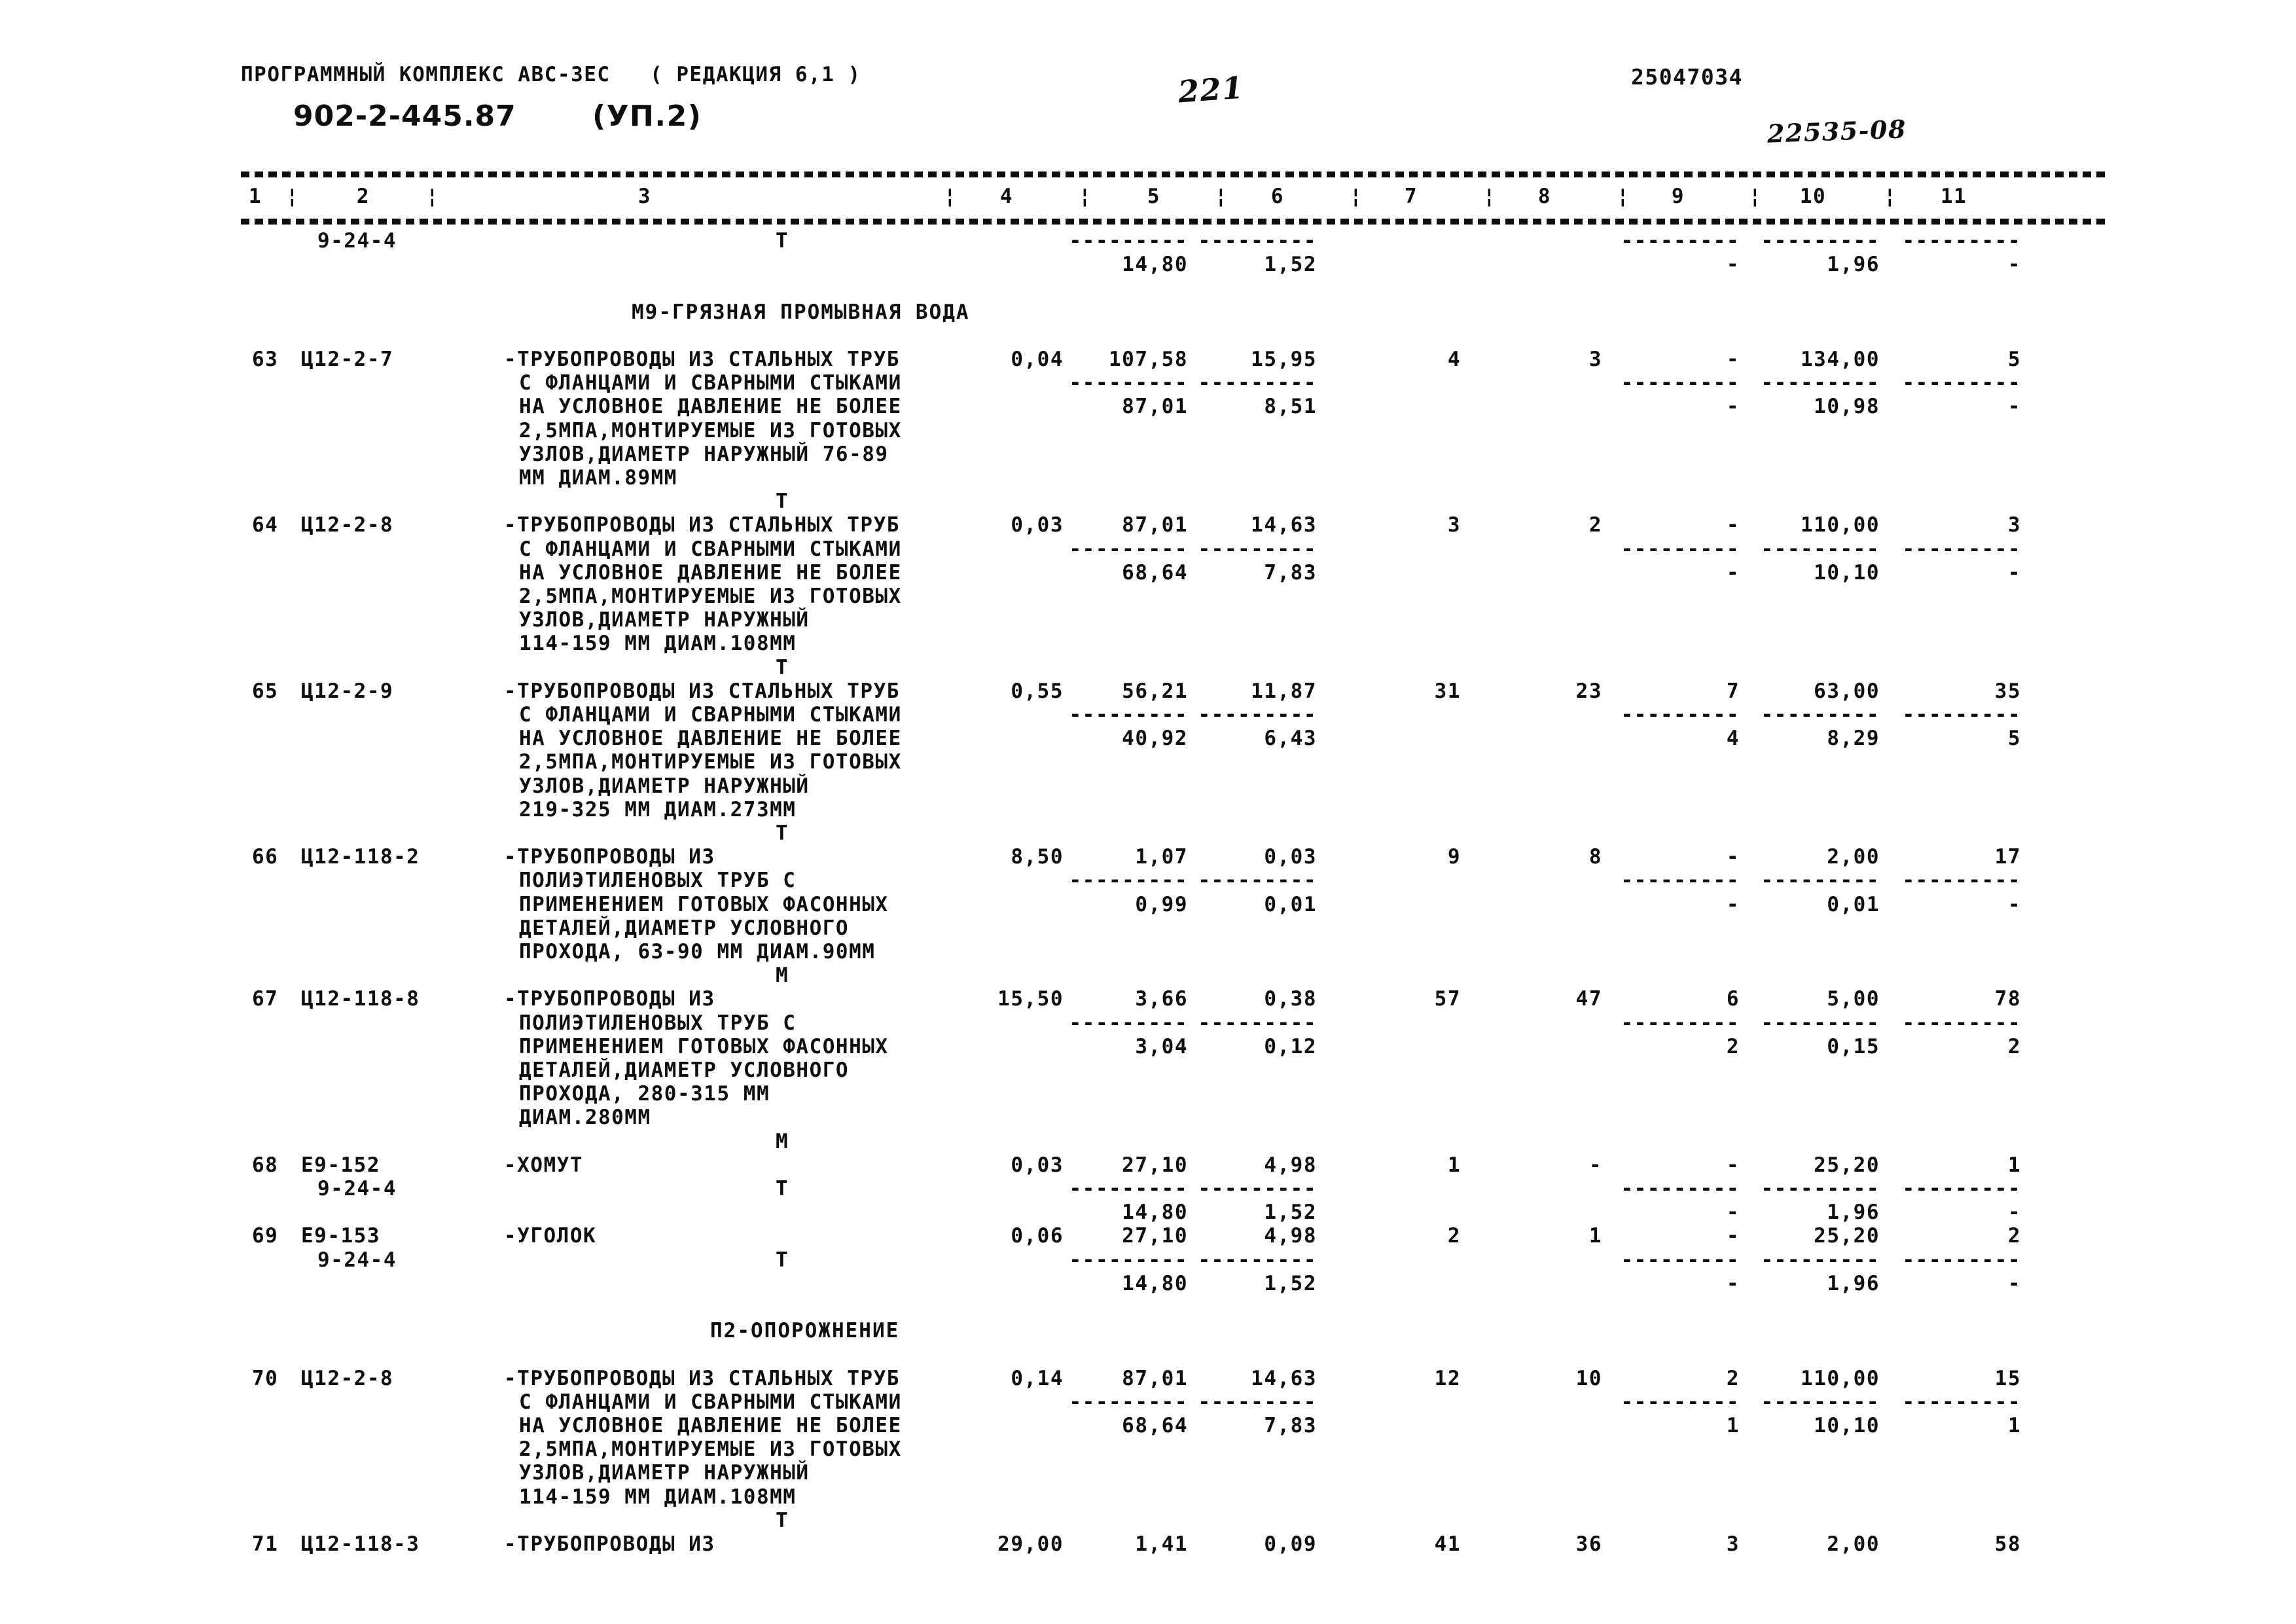  Describe the element at coordinates (1148, 312) in the screenshot. I see `section-header-line: М9-ГРЯЗНАЯ ПРОМЫВНАЯ ВОДА` at that location.